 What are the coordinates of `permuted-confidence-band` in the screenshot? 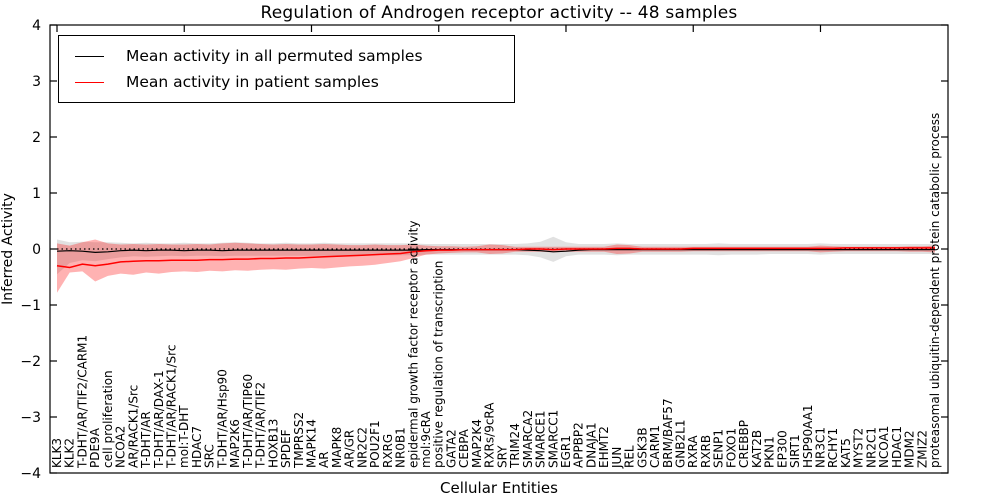 It's located at (496, 255).